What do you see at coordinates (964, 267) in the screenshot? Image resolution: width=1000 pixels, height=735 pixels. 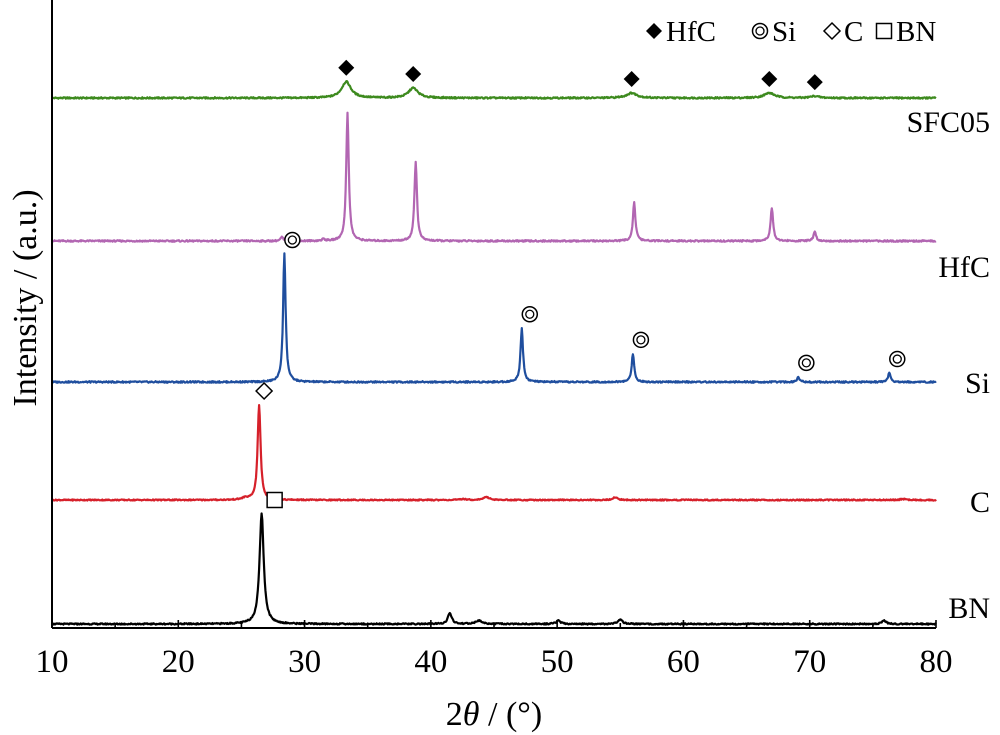 I see `series-label-hfc: HfC` at bounding box center [964, 267].